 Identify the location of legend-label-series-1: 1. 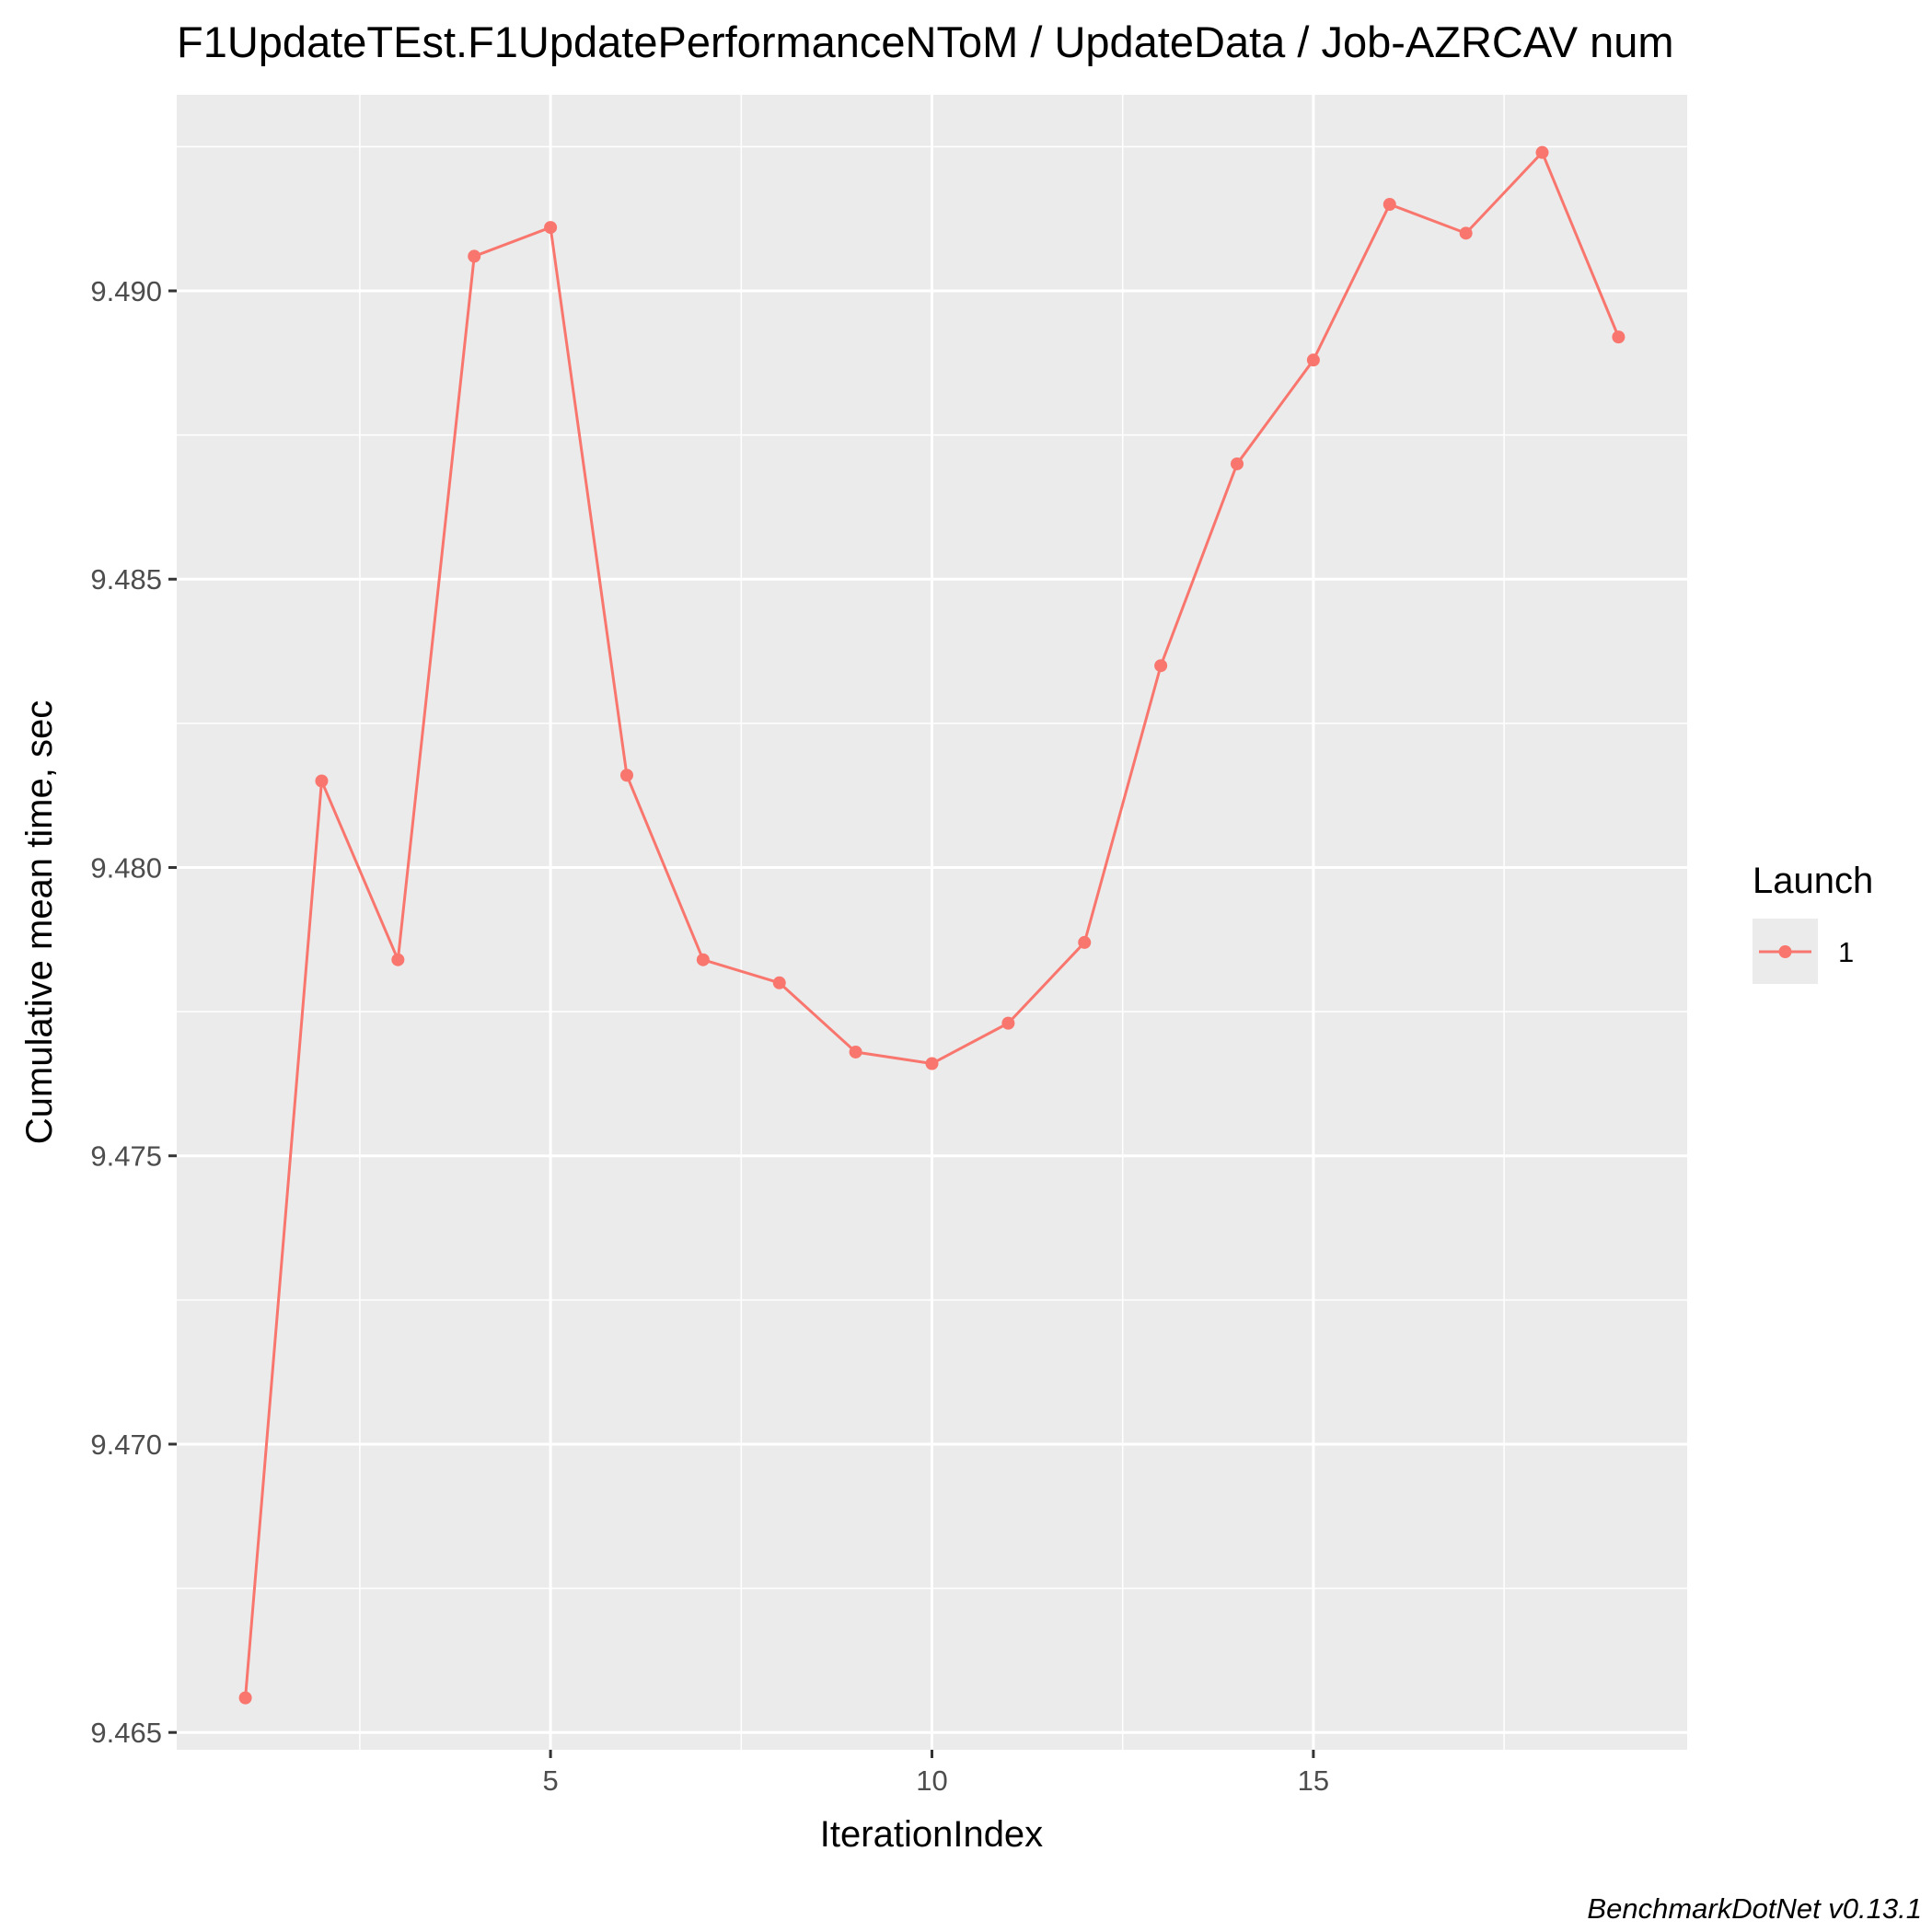
(1846, 952).